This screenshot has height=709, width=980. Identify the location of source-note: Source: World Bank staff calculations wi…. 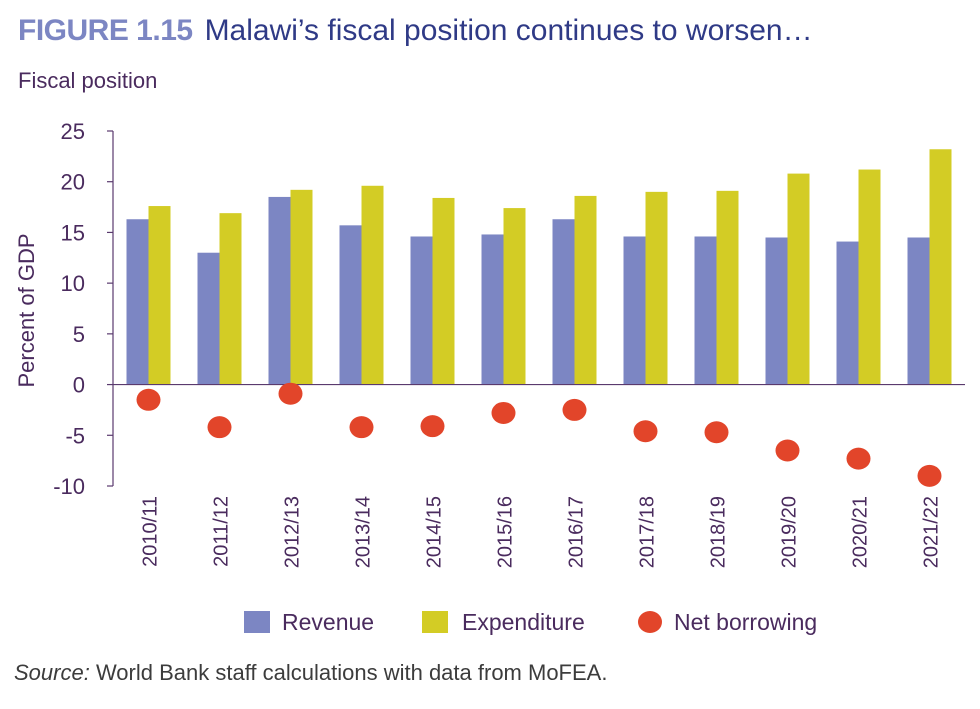
(310, 673).